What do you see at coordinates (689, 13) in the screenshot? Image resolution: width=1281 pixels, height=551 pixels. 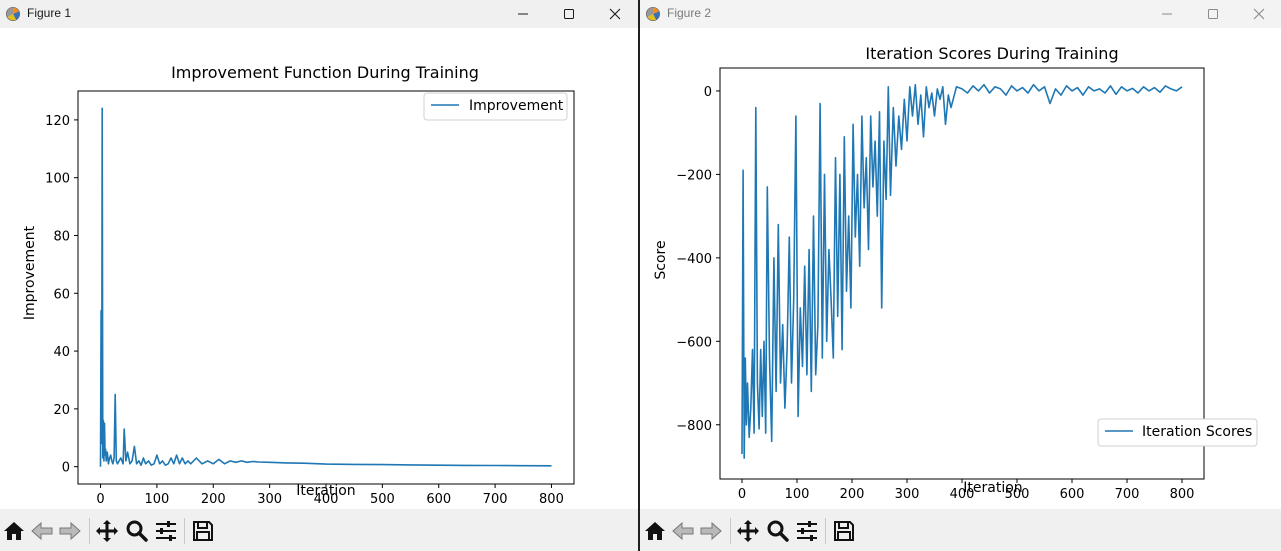 I see `window-title: Figure 2` at bounding box center [689, 13].